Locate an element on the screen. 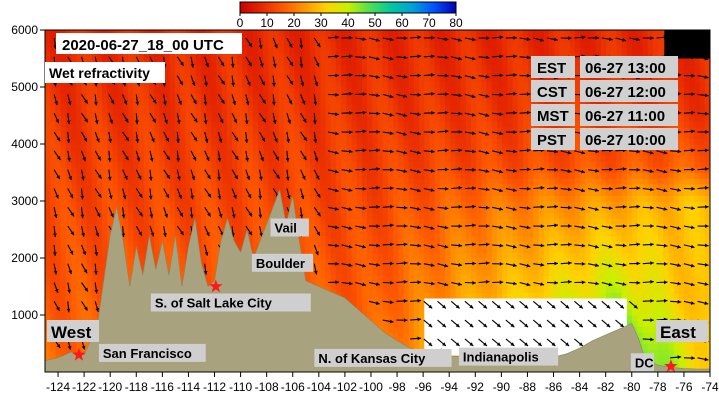 This screenshot has height=418, width=719. colorbar-tick-label: 40 is located at coordinates (348, 23).